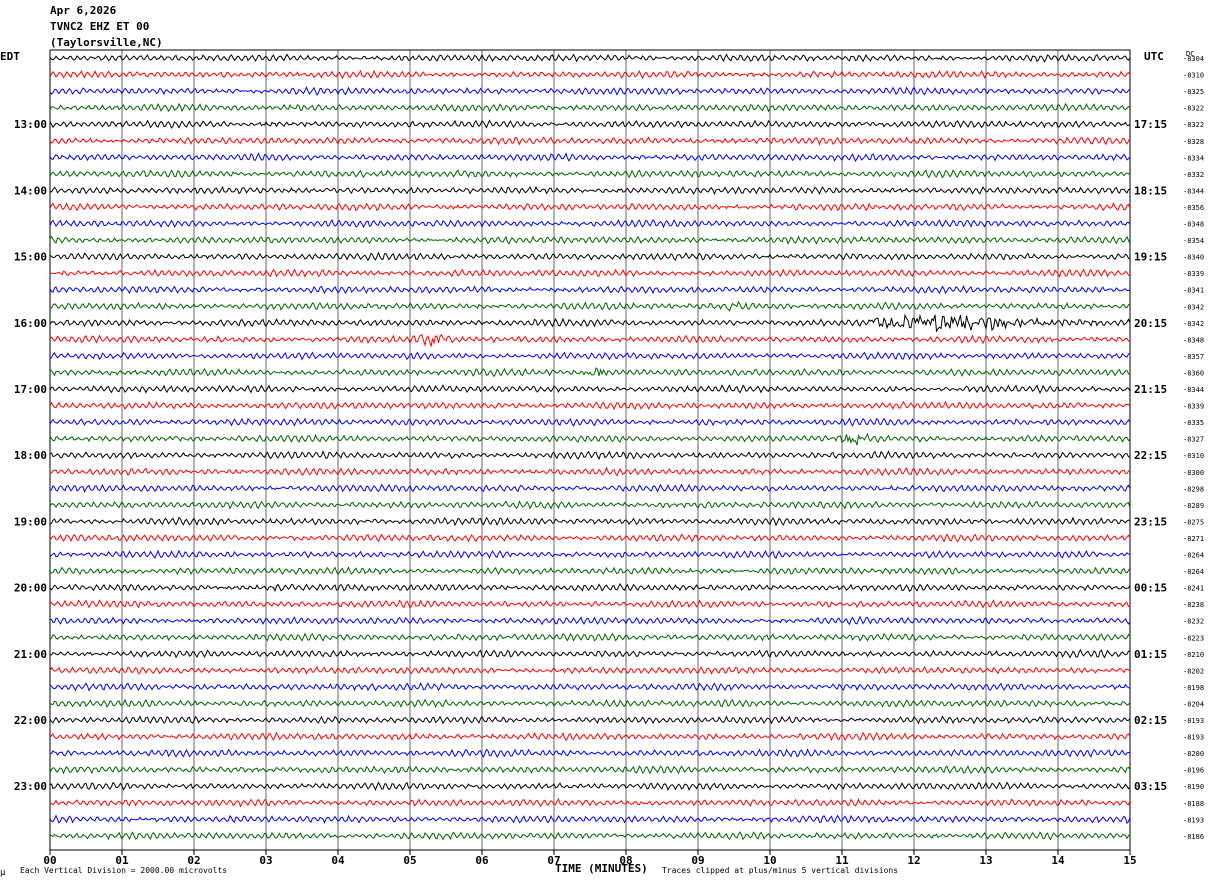  I want to click on dc-offset-label: -8202, so click(1193, 671).